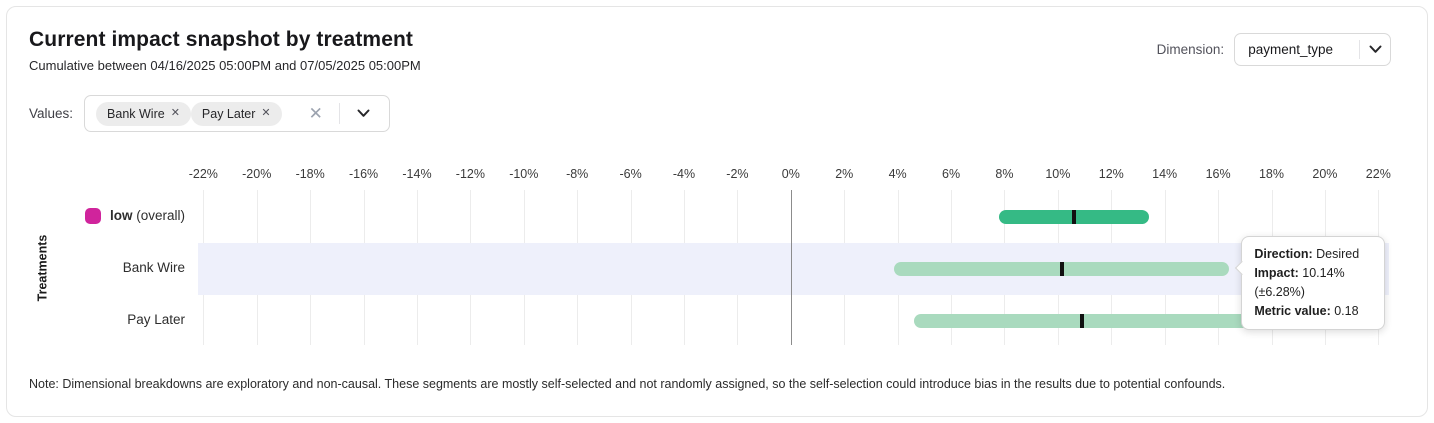 The image size is (1434, 423). Describe the element at coordinates (1218, 174) in the screenshot. I see `x-axis-tick-label: 16%` at that location.